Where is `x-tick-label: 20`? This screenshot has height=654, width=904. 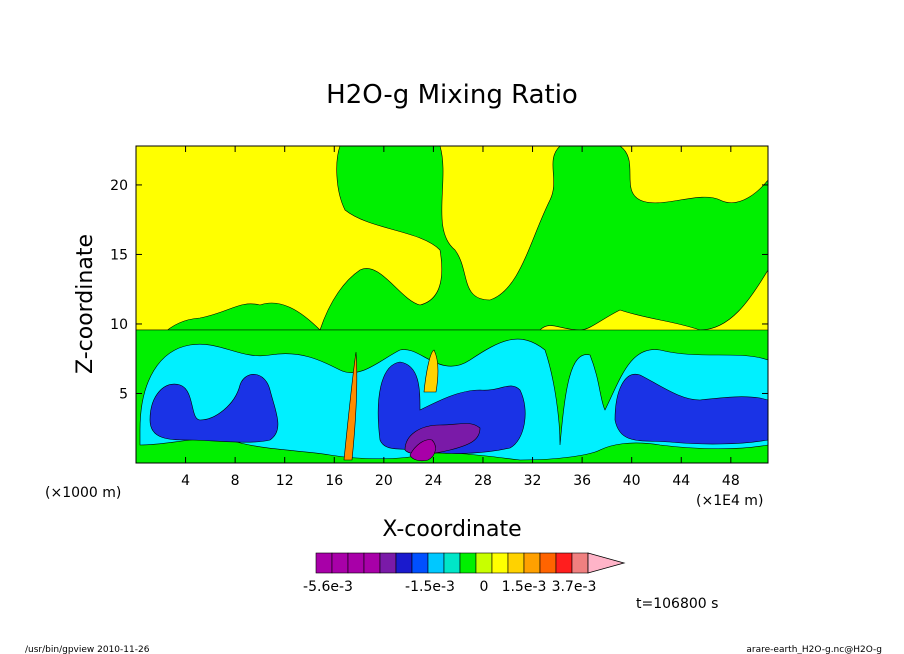 x-tick-label: 20 is located at coordinates (384, 481).